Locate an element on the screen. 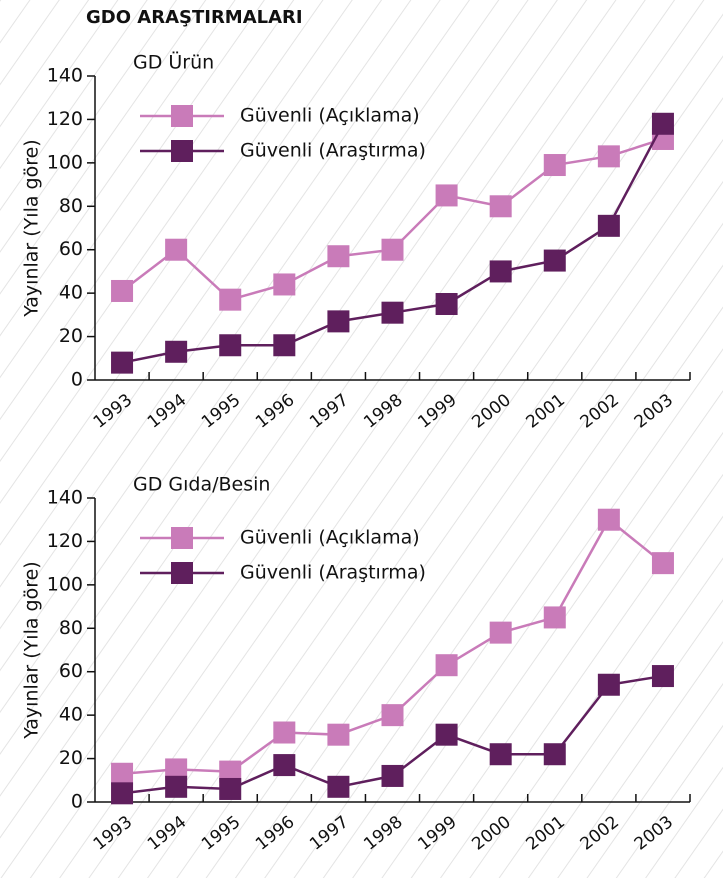  chart-title: GD Ürün is located at coordinates (173, 62).